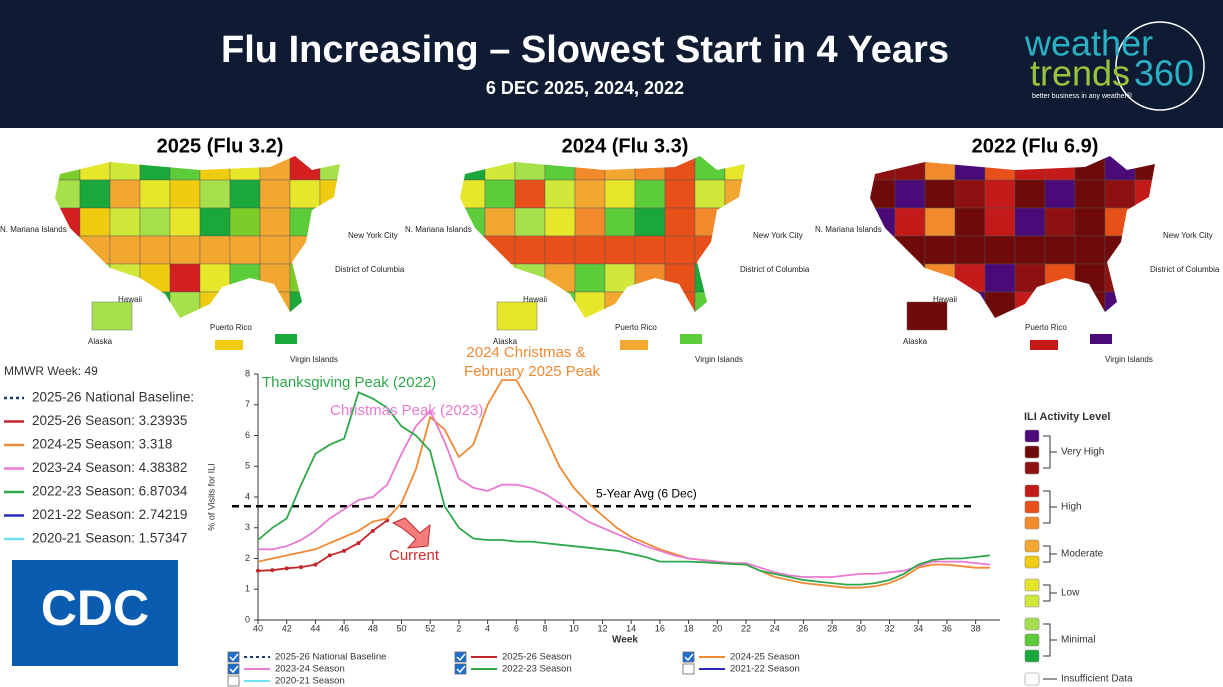 This screenshot has width=1223, height=687. What do you see at coordinates (1044, 345) in the screenshot?
I see `puerto-rico` at bounding box center [1044, 345].